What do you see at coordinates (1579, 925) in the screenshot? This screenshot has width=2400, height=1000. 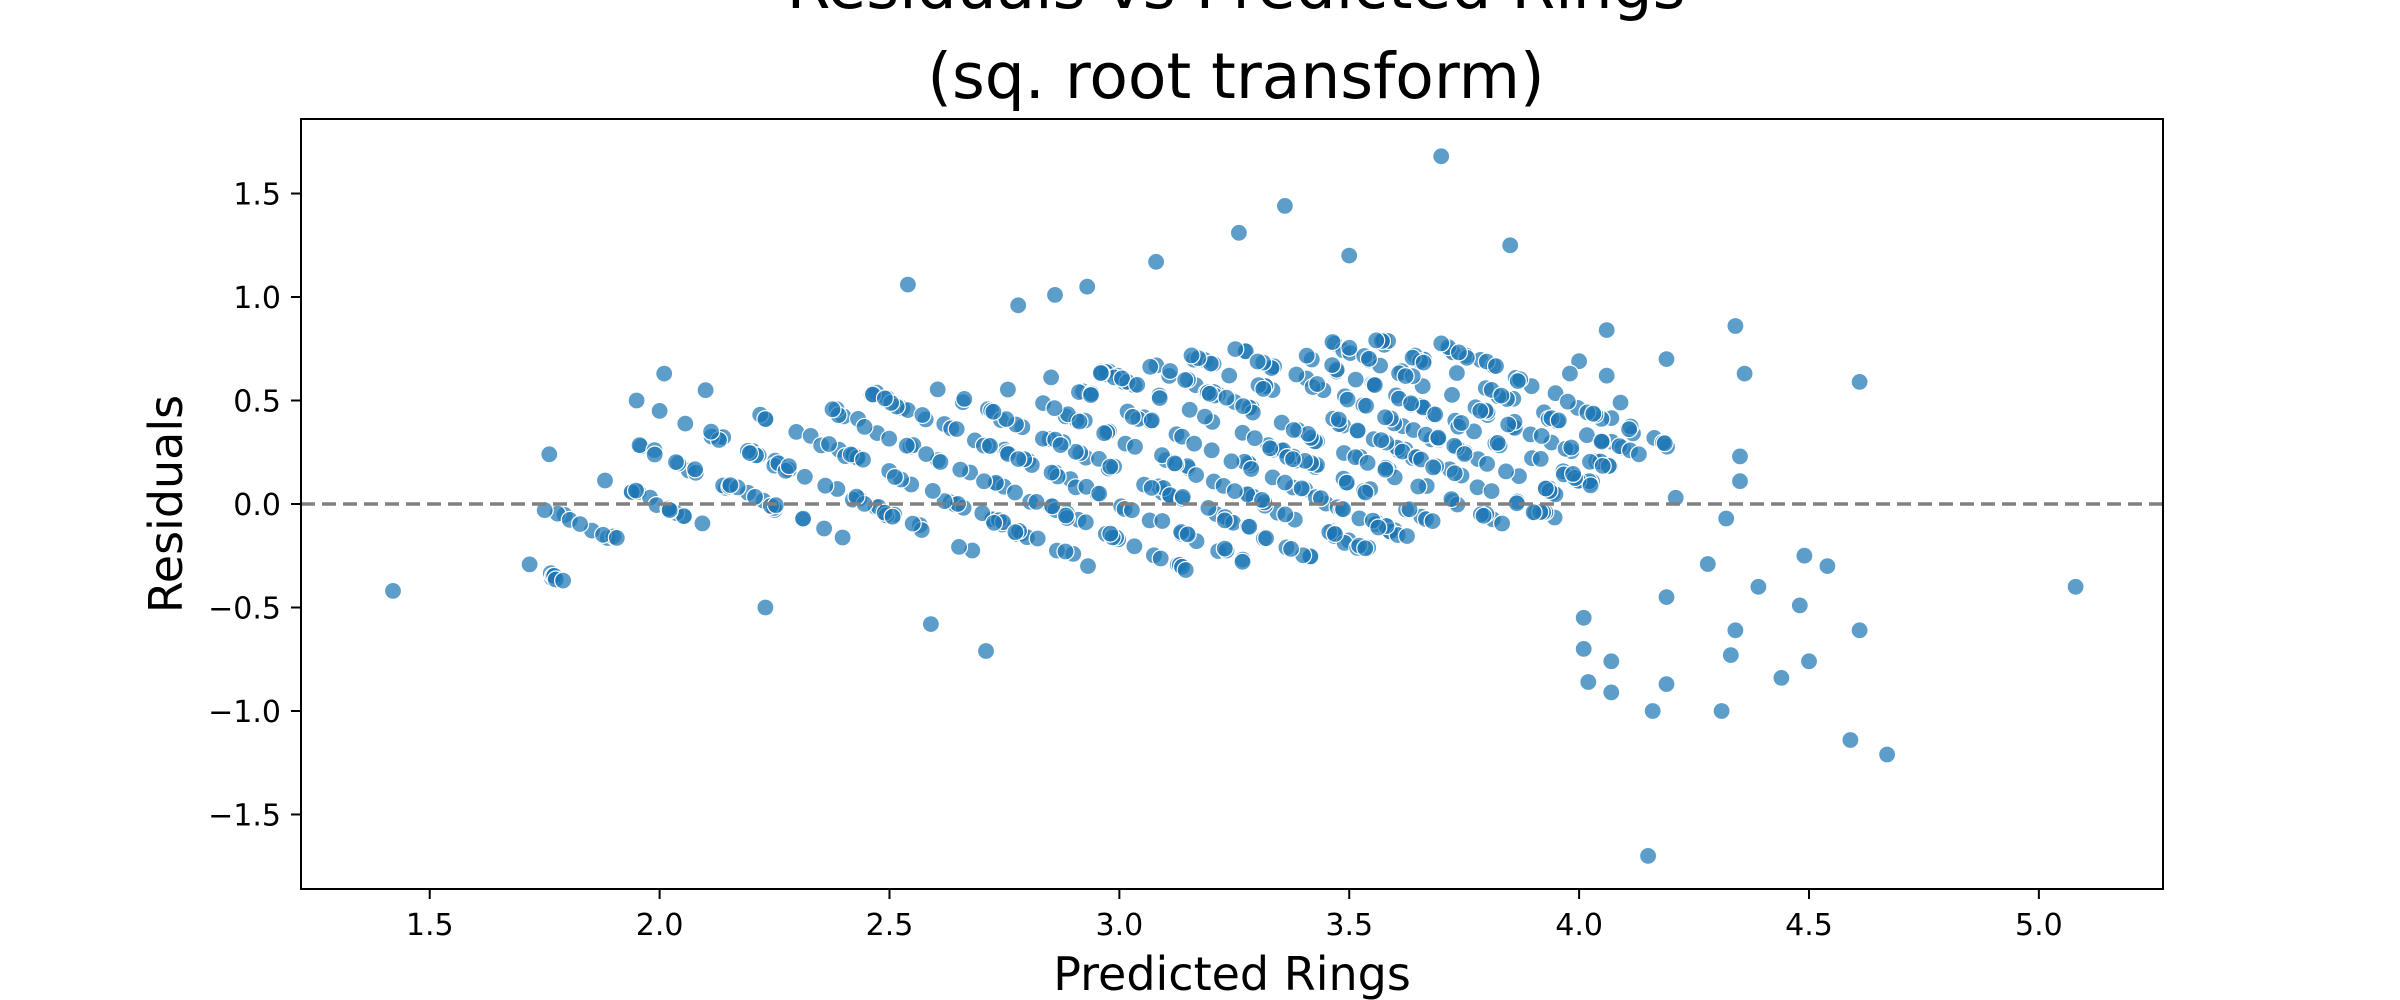 I see `x-tick-label: 4.0` at bounding box center [1579, 925].